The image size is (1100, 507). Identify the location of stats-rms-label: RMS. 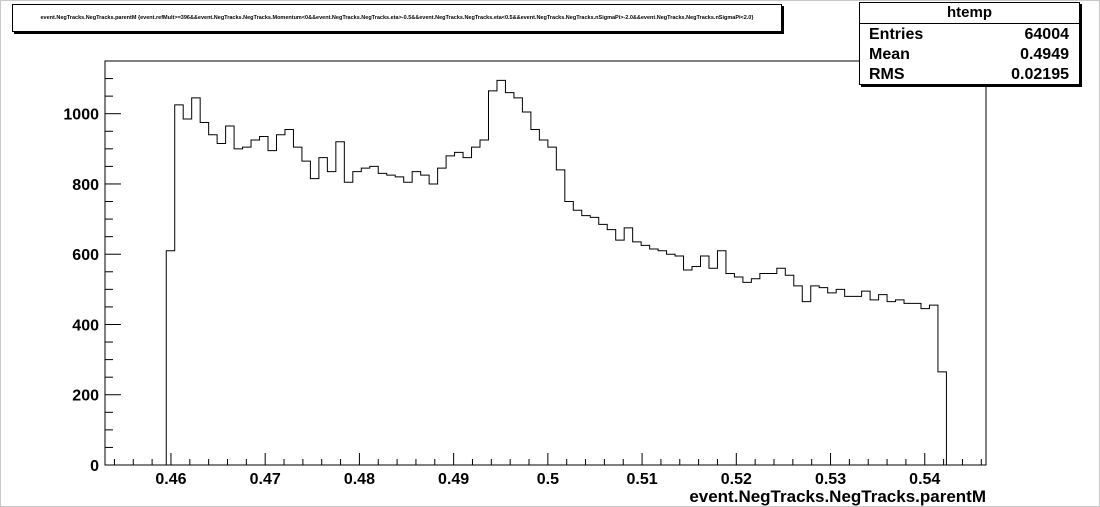
(887, 74).